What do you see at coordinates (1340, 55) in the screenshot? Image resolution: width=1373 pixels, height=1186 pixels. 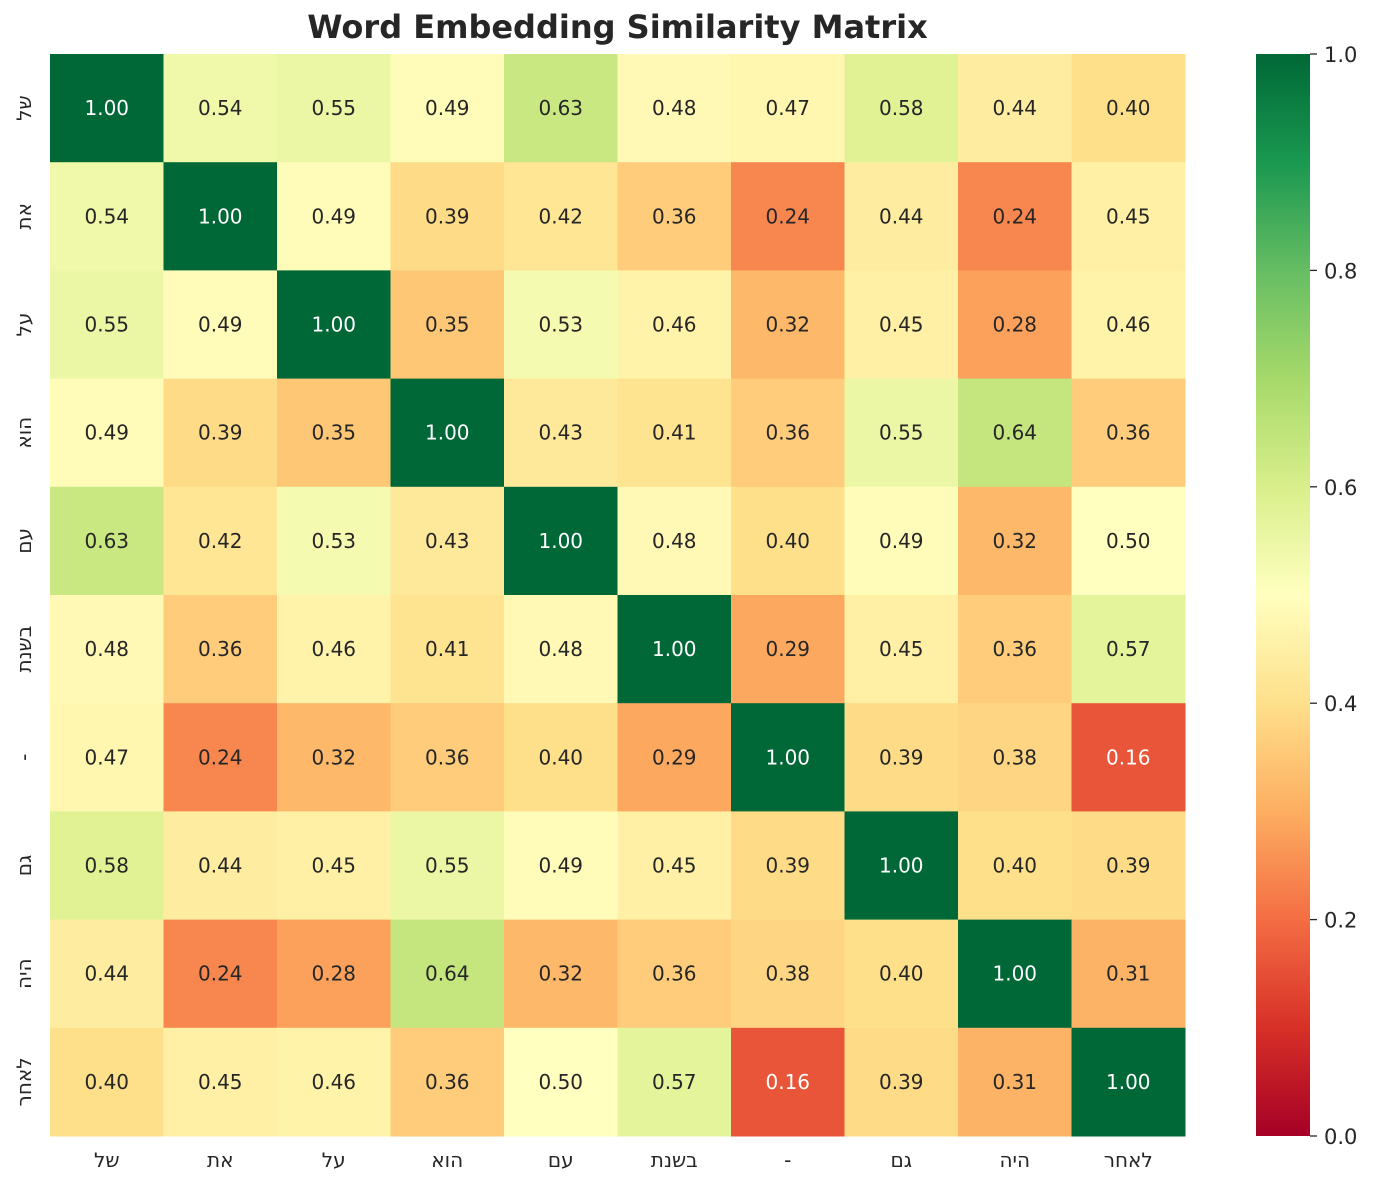 I see `colorbar-tick-label: 1.0` at bounding box center [1340, 55].